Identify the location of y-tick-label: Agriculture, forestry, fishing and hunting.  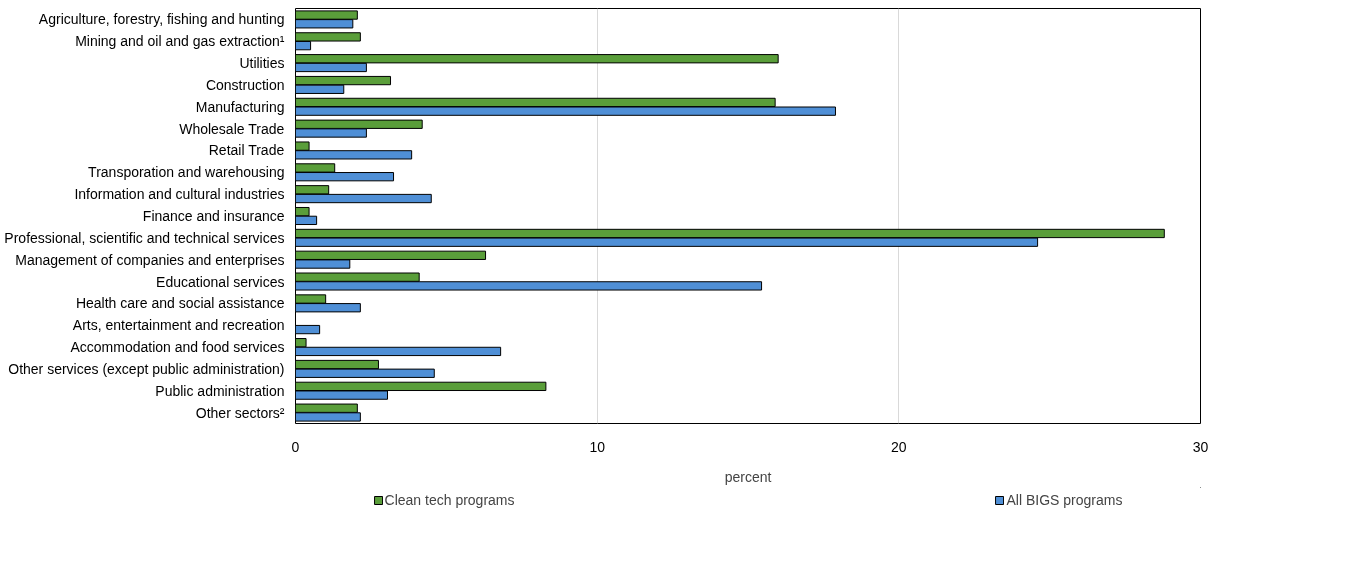
(161, 19).